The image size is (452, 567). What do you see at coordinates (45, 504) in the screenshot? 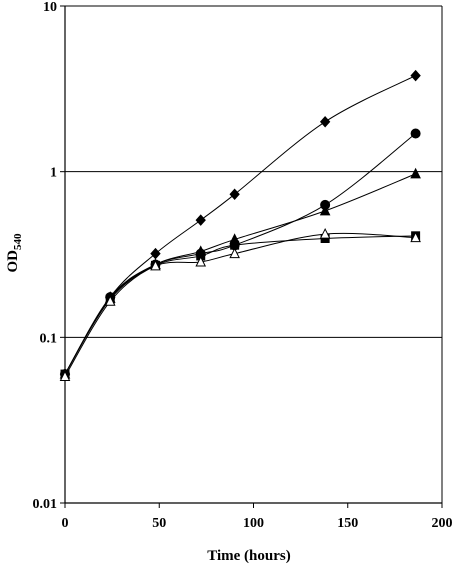
I see `y-tick-label-0: 0.01` at bounding box center [45, 504].